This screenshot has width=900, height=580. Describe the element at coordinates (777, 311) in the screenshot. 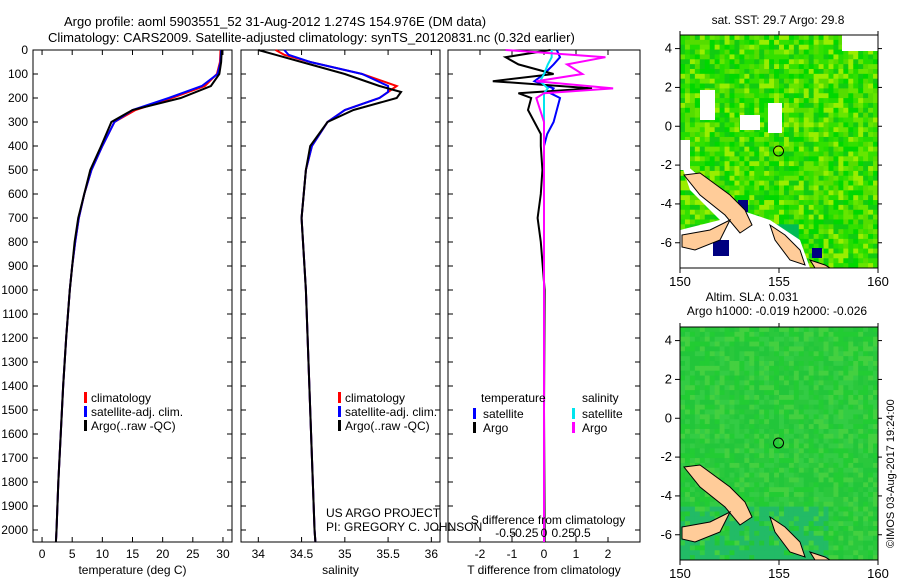

I see `sla-map-subtitle: Argo h1000: -0.019 h2000: -0.026` at that location.